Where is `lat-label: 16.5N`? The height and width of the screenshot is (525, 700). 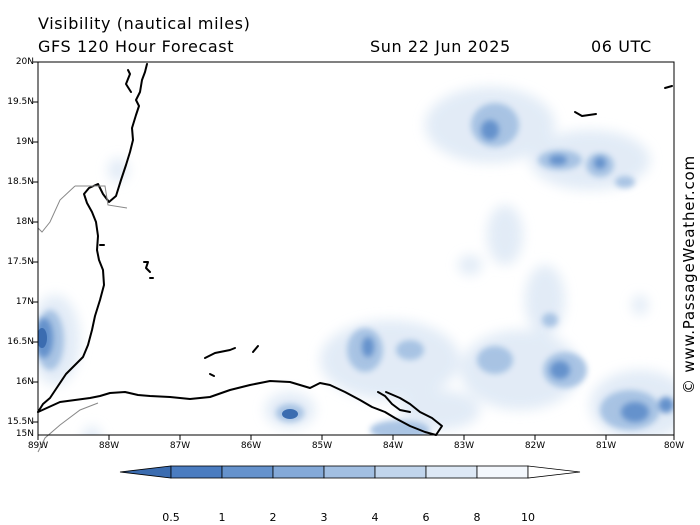 lat-label: 16.5N is located at coordinates (20, 342).